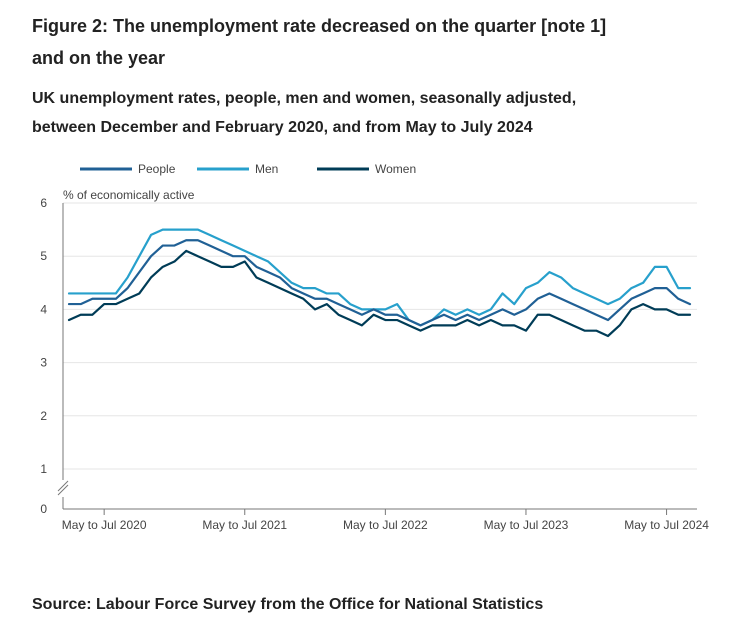 Image resolution: width=750 pixels, height=626 pixels. What do you see at coordinates (244, 525) in the screenshot?
I see `x-tick-label: May to Jul 2021` at bounding box center [244, 525].